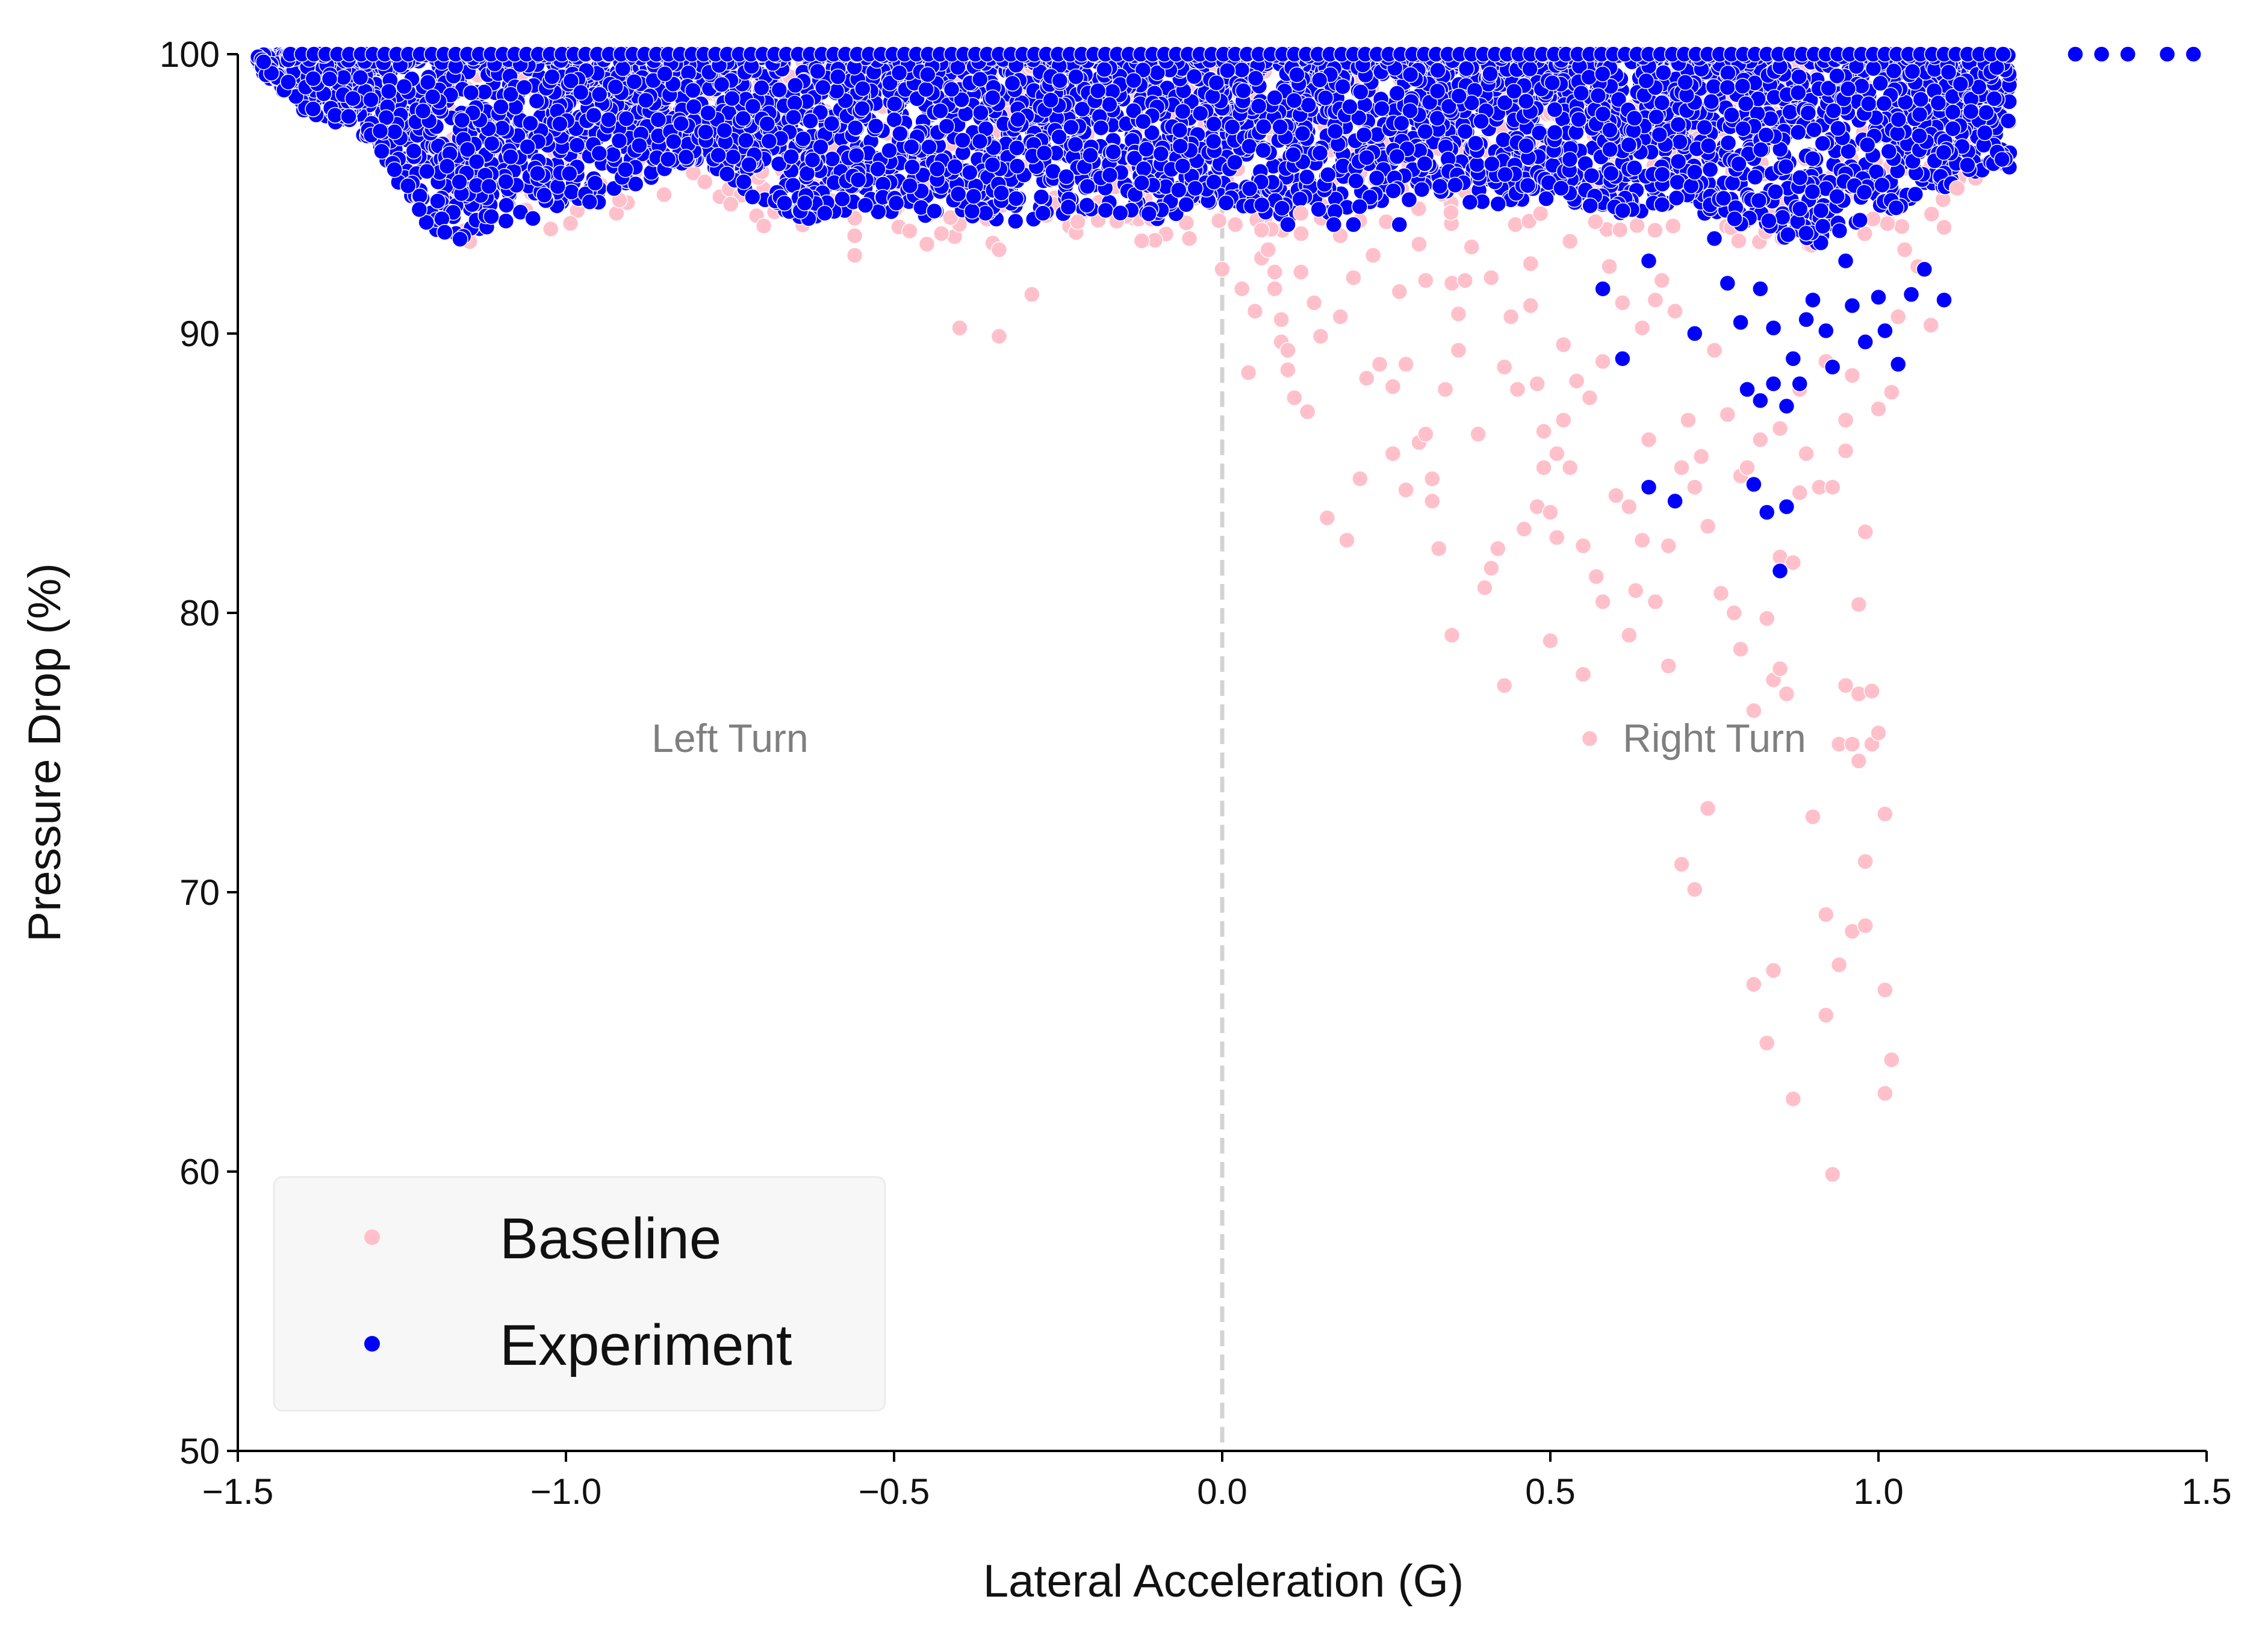 The width and height of the screenshot is (2268, 1652). What do you see at coordinates (895, 1491) in the screenshot?
I see `x-tick-label: −0.5` at bounding box center [895, 1491].